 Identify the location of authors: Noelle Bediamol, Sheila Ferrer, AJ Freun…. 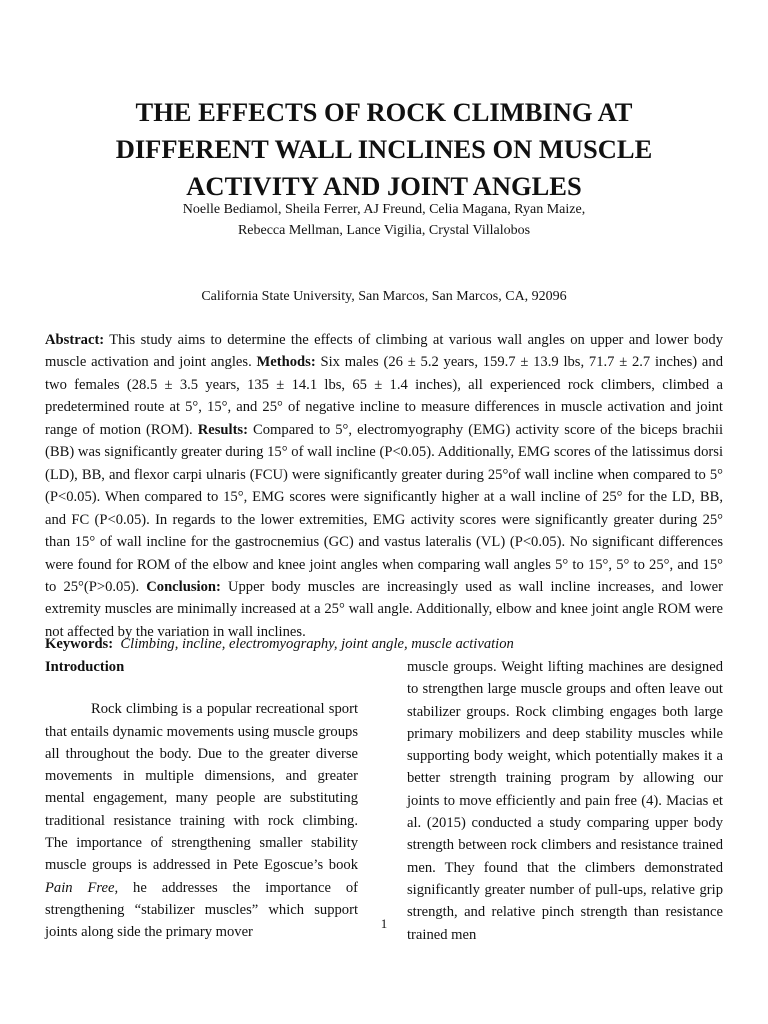
(384, 220).